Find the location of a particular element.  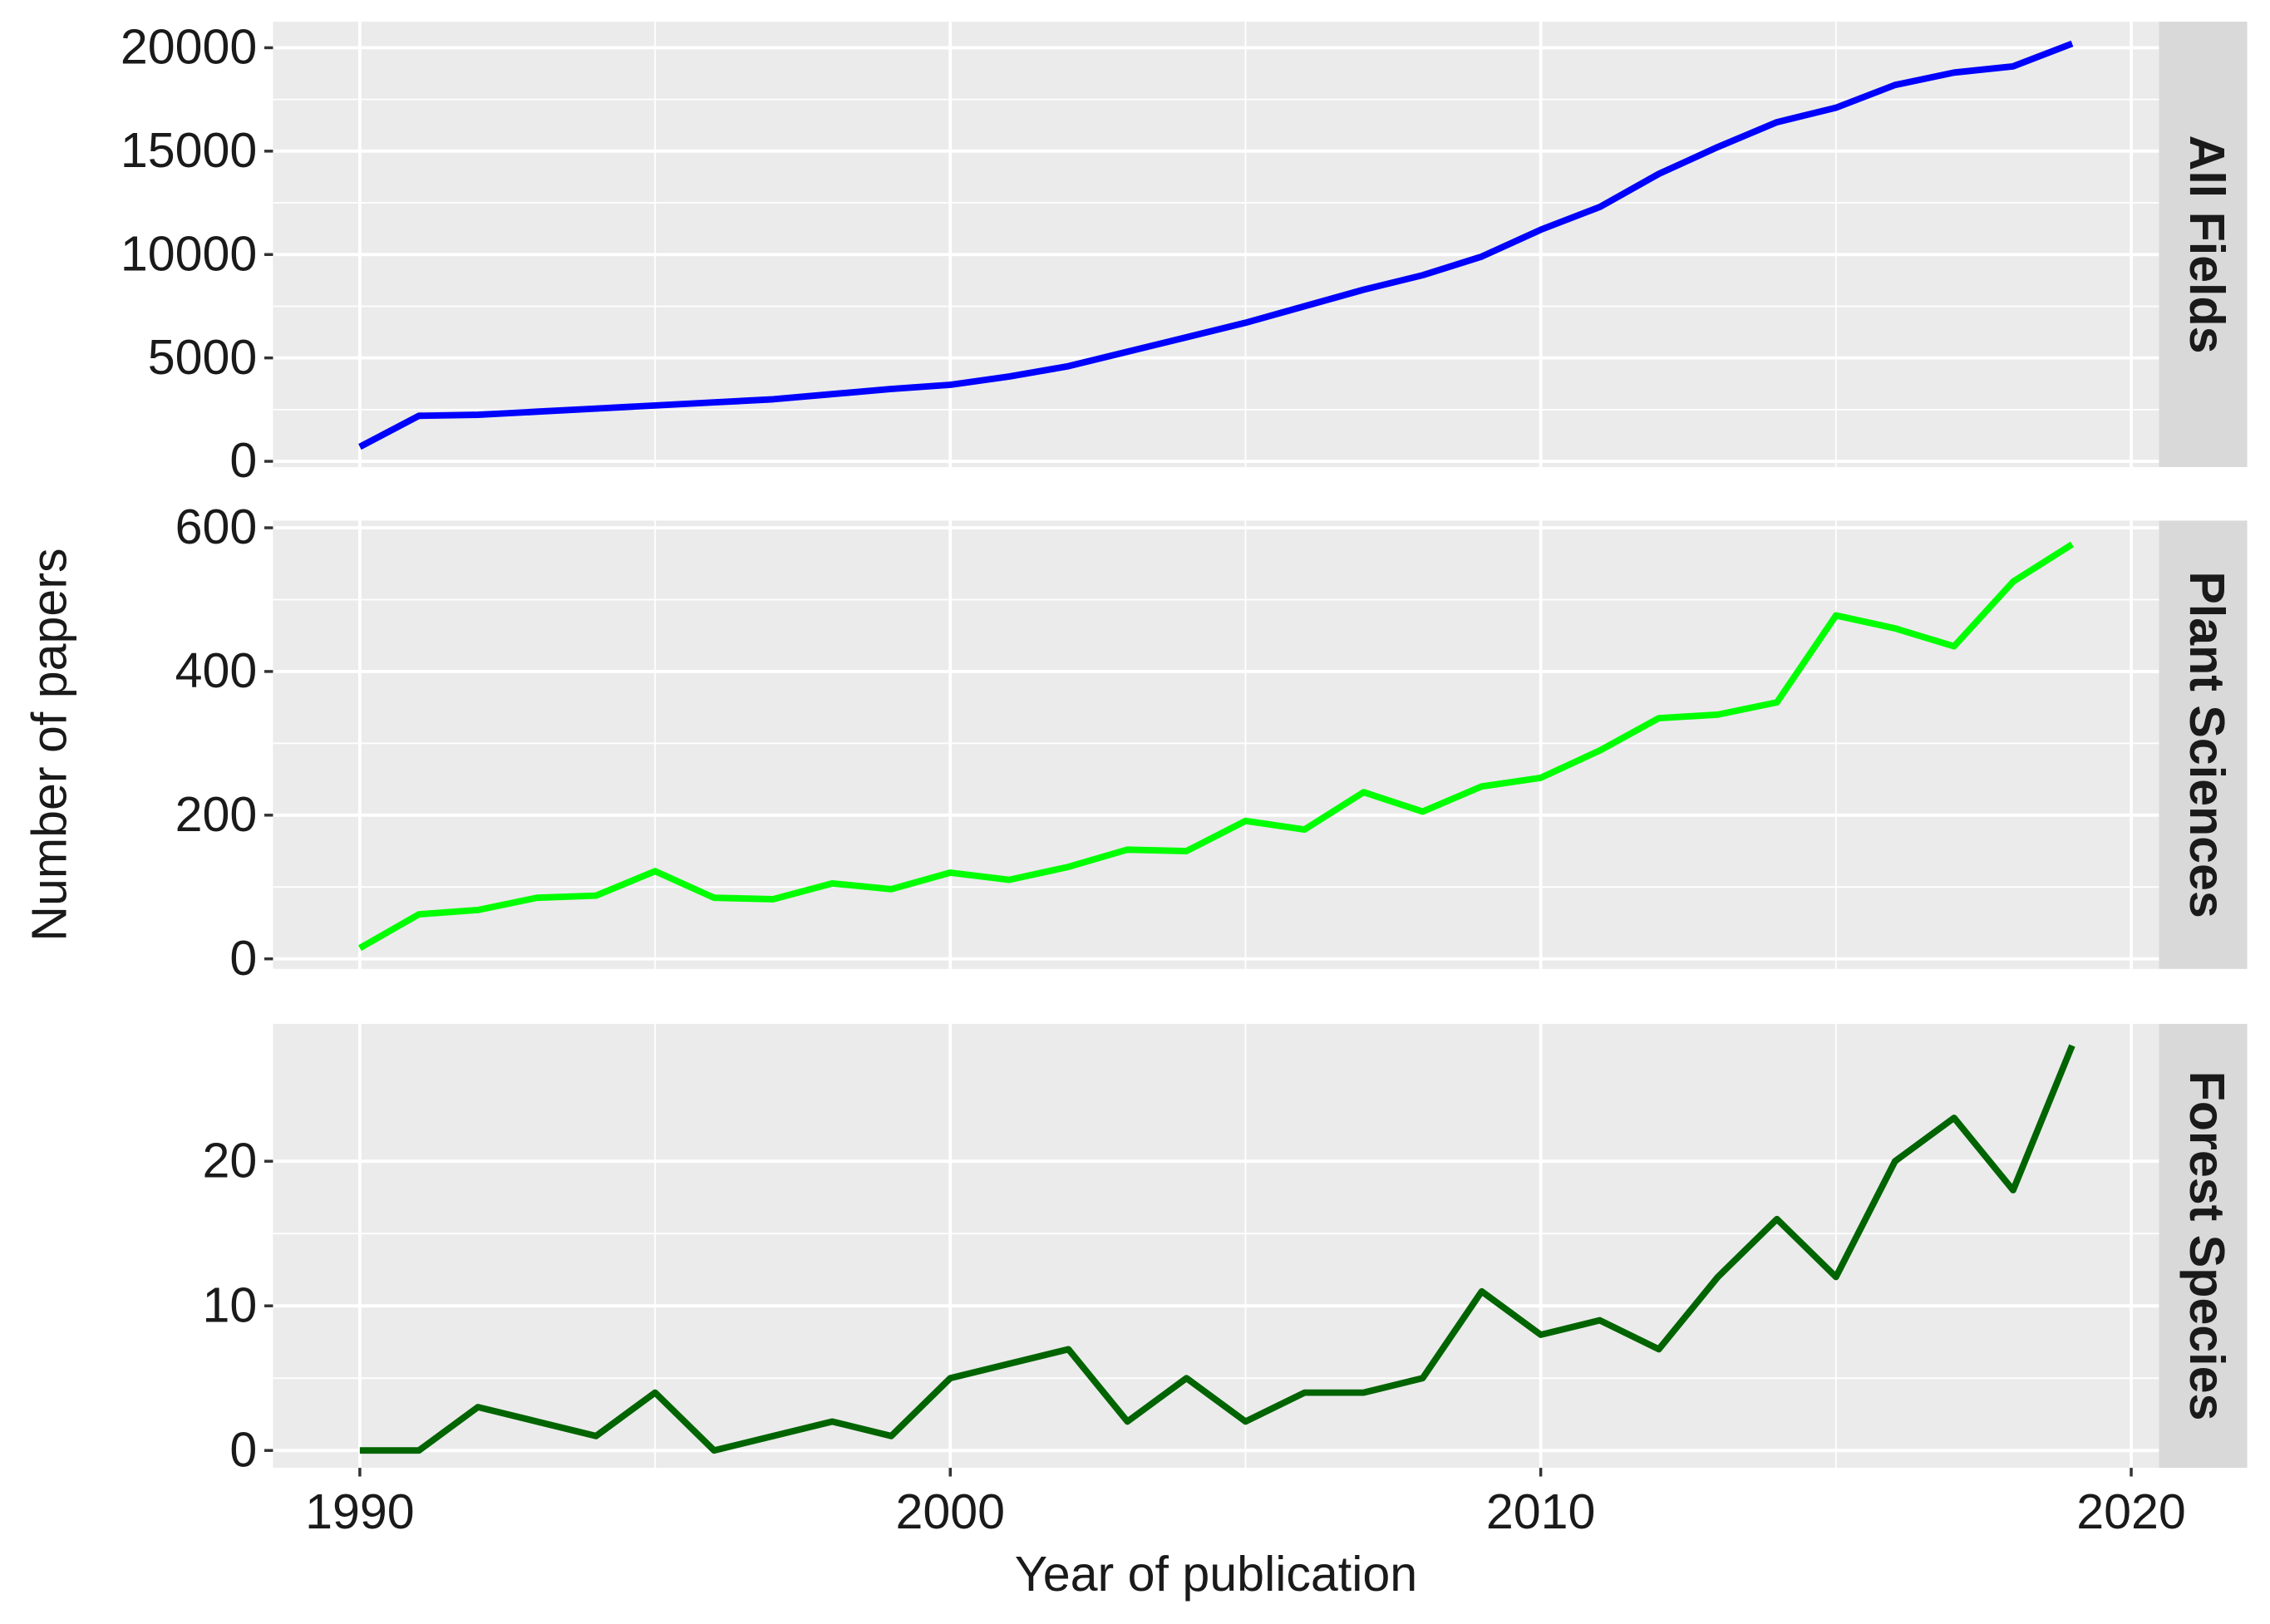

y-axis-label: Number of papers is located at coordinates (49, 744).